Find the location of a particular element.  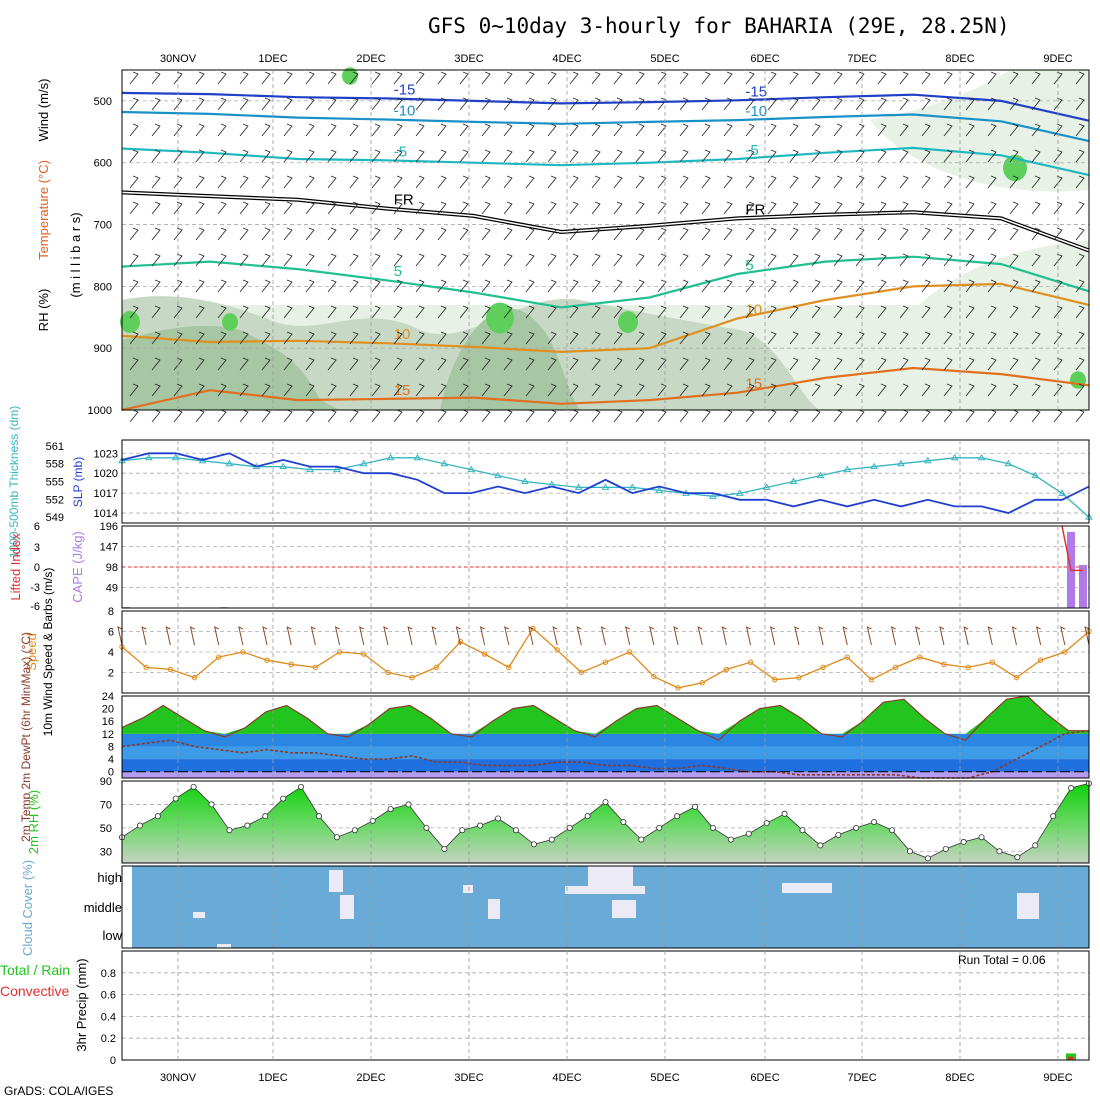

rh-area is located at coordinates (605, 823).